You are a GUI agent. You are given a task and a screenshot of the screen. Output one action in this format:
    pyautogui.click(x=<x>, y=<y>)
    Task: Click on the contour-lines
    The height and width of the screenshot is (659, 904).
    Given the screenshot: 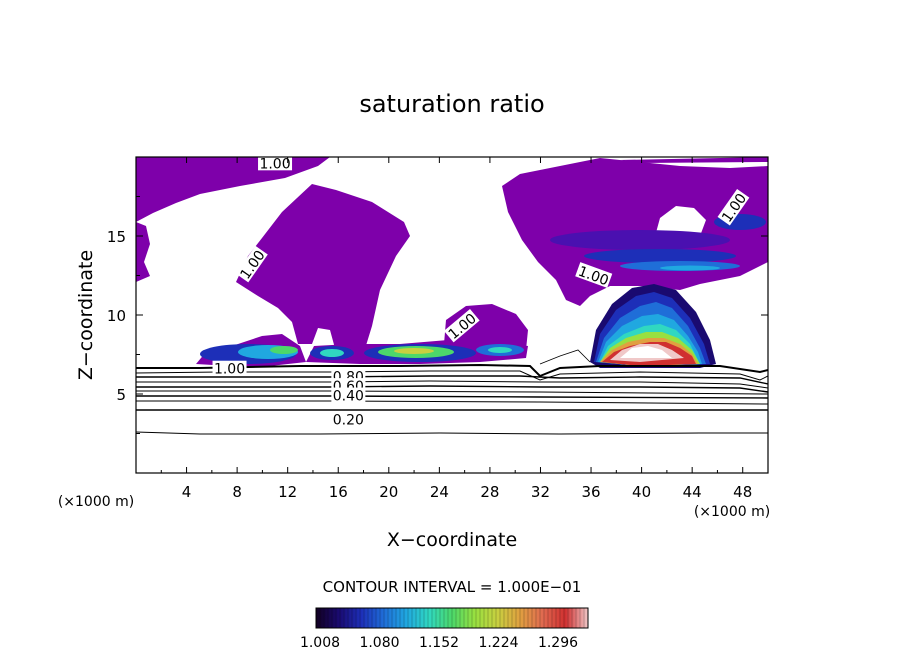 What is the action you would take?
    pyautogui.click(x=452, y=392)
    